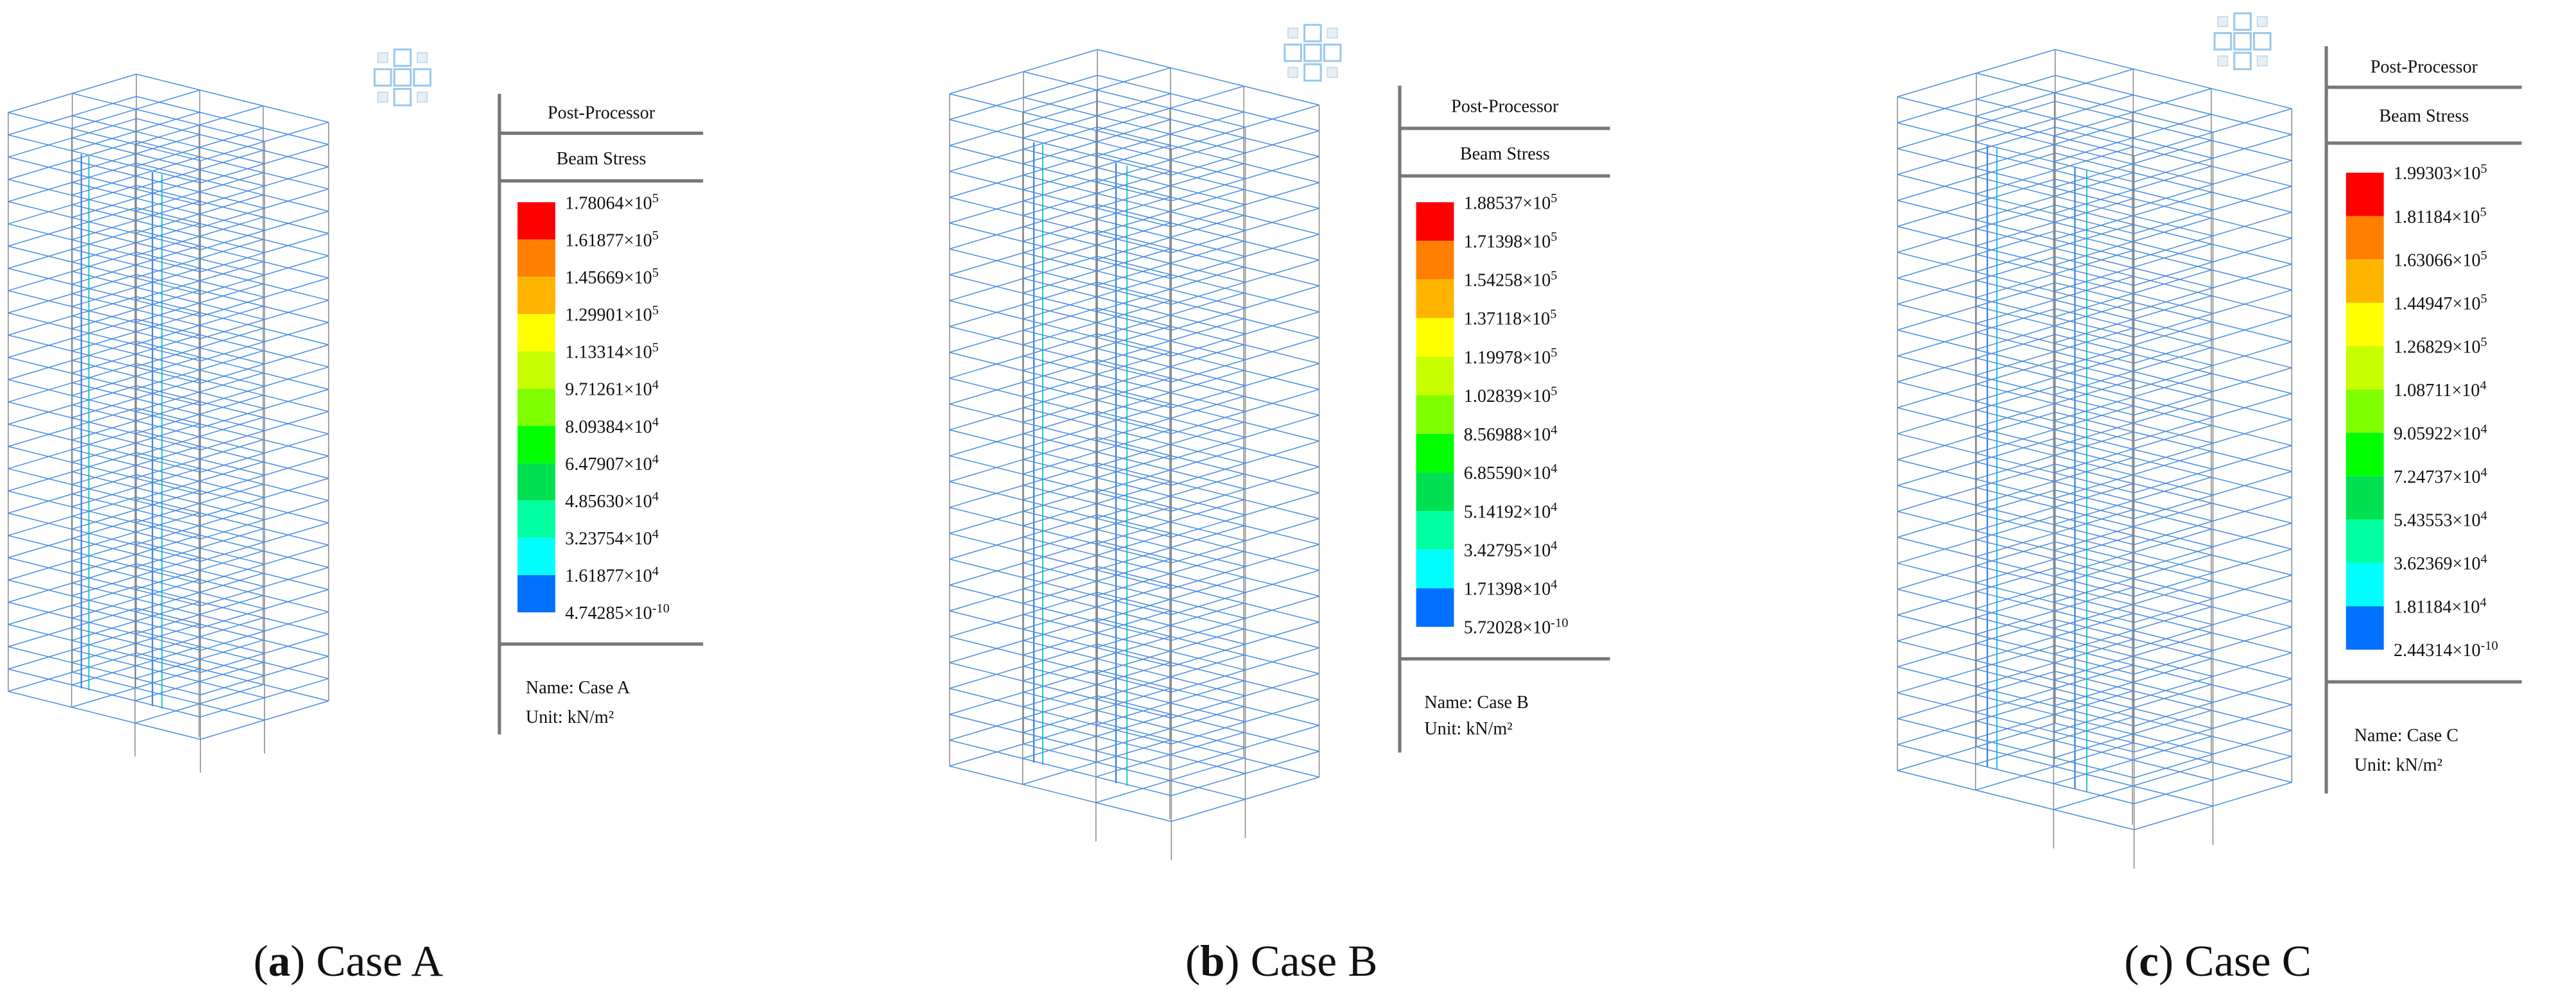 Image resolution: width=2576 pixels, height=1004 pixels. Describe the element at coordinates (570, 717) in the screenshot. I see `unit: Unit: kN/m²` at that location.